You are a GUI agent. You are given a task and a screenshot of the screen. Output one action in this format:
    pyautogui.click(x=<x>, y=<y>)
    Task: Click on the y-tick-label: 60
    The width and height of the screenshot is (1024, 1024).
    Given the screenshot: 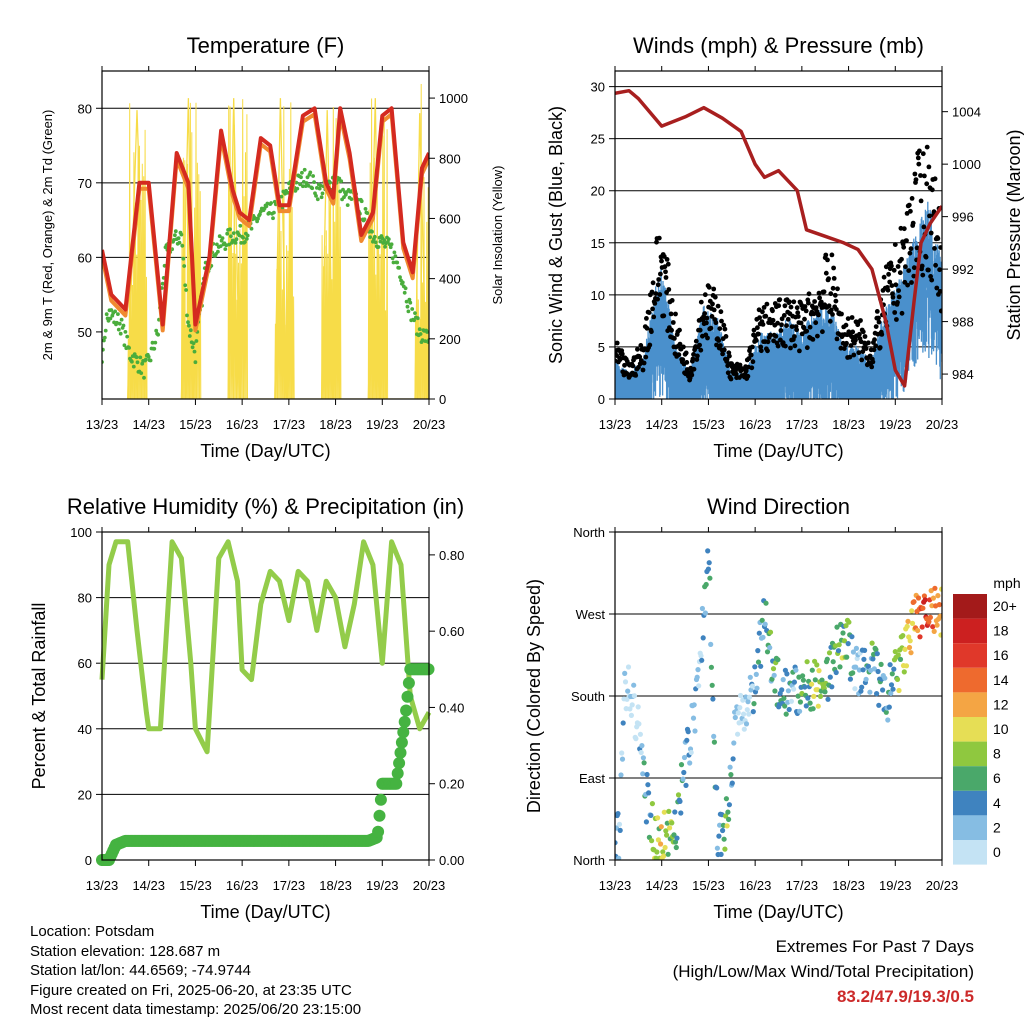 What is the action you would take?
    pyautogui.click(x=85, y=663)
    